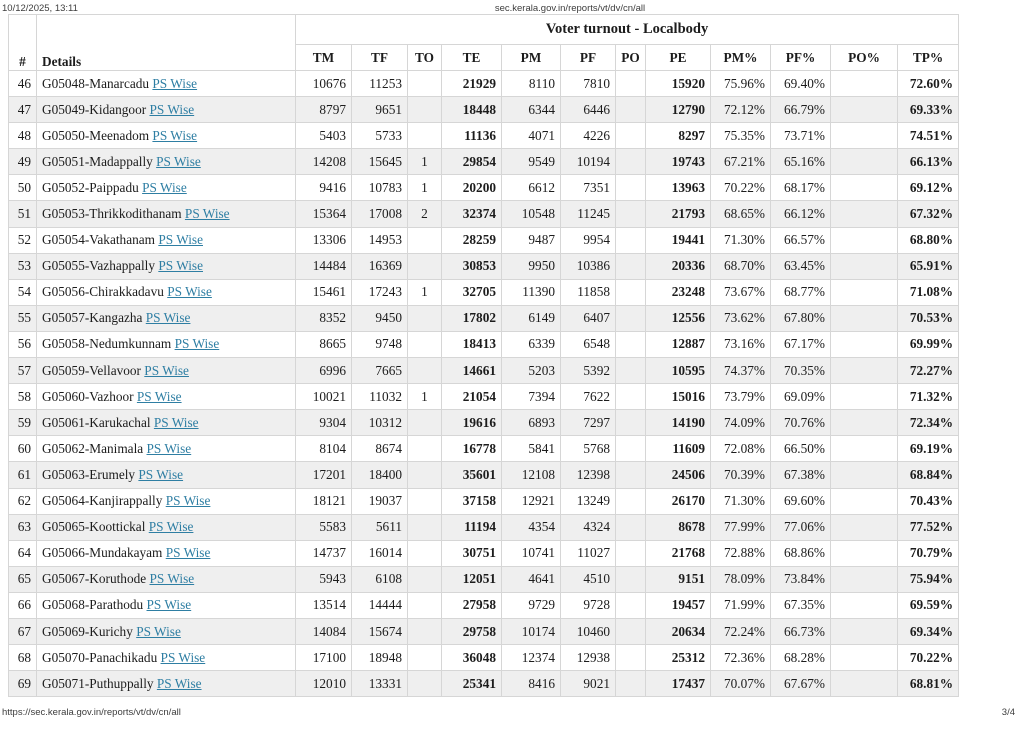 Image resolution: width=1024 pixels, height=729 pixels. What do you see at coordinates (471, 553) in the screenshot?
I see `cell-te: 30751` at bounding box center [471, 553].